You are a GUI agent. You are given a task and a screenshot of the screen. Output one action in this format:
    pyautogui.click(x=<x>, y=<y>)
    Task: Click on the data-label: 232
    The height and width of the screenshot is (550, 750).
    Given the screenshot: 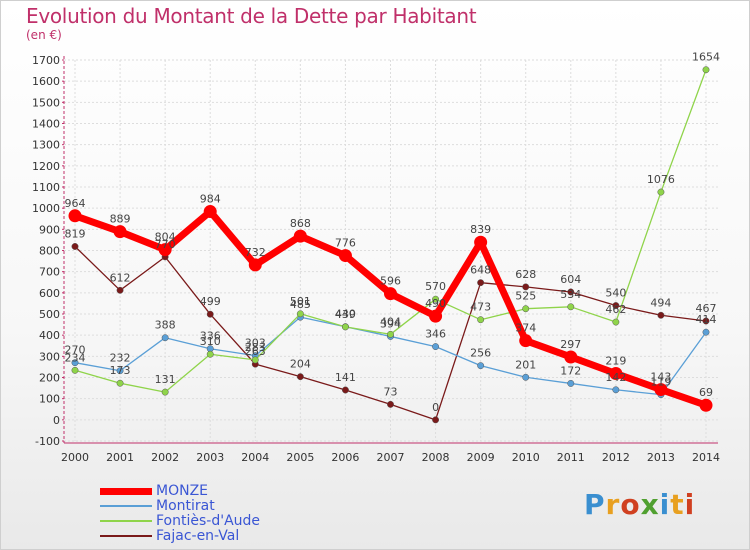 What is the action you would take?
    pyautogui.click(x=120, y=358)
    